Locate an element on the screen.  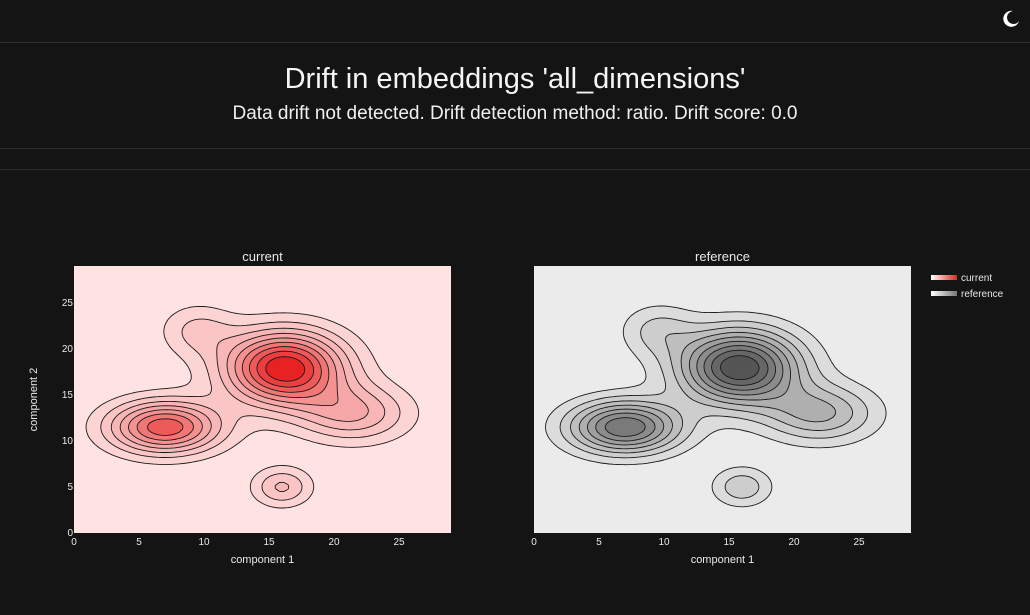
legend-label-current: current is located at coordinates (976, 278).